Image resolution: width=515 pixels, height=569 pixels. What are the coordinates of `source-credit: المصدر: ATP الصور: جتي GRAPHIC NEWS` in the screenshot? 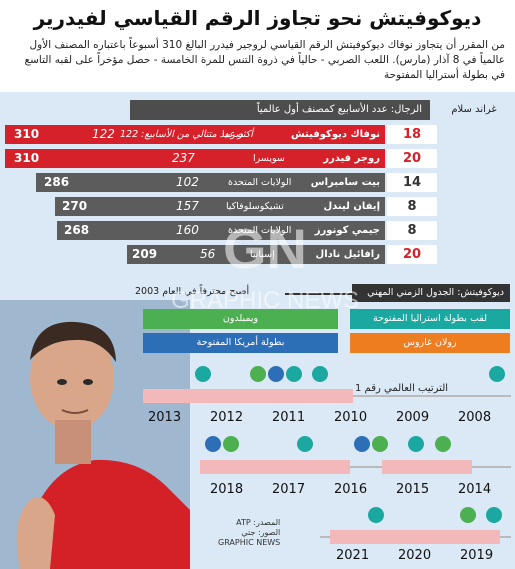 It's located at (249, 533).